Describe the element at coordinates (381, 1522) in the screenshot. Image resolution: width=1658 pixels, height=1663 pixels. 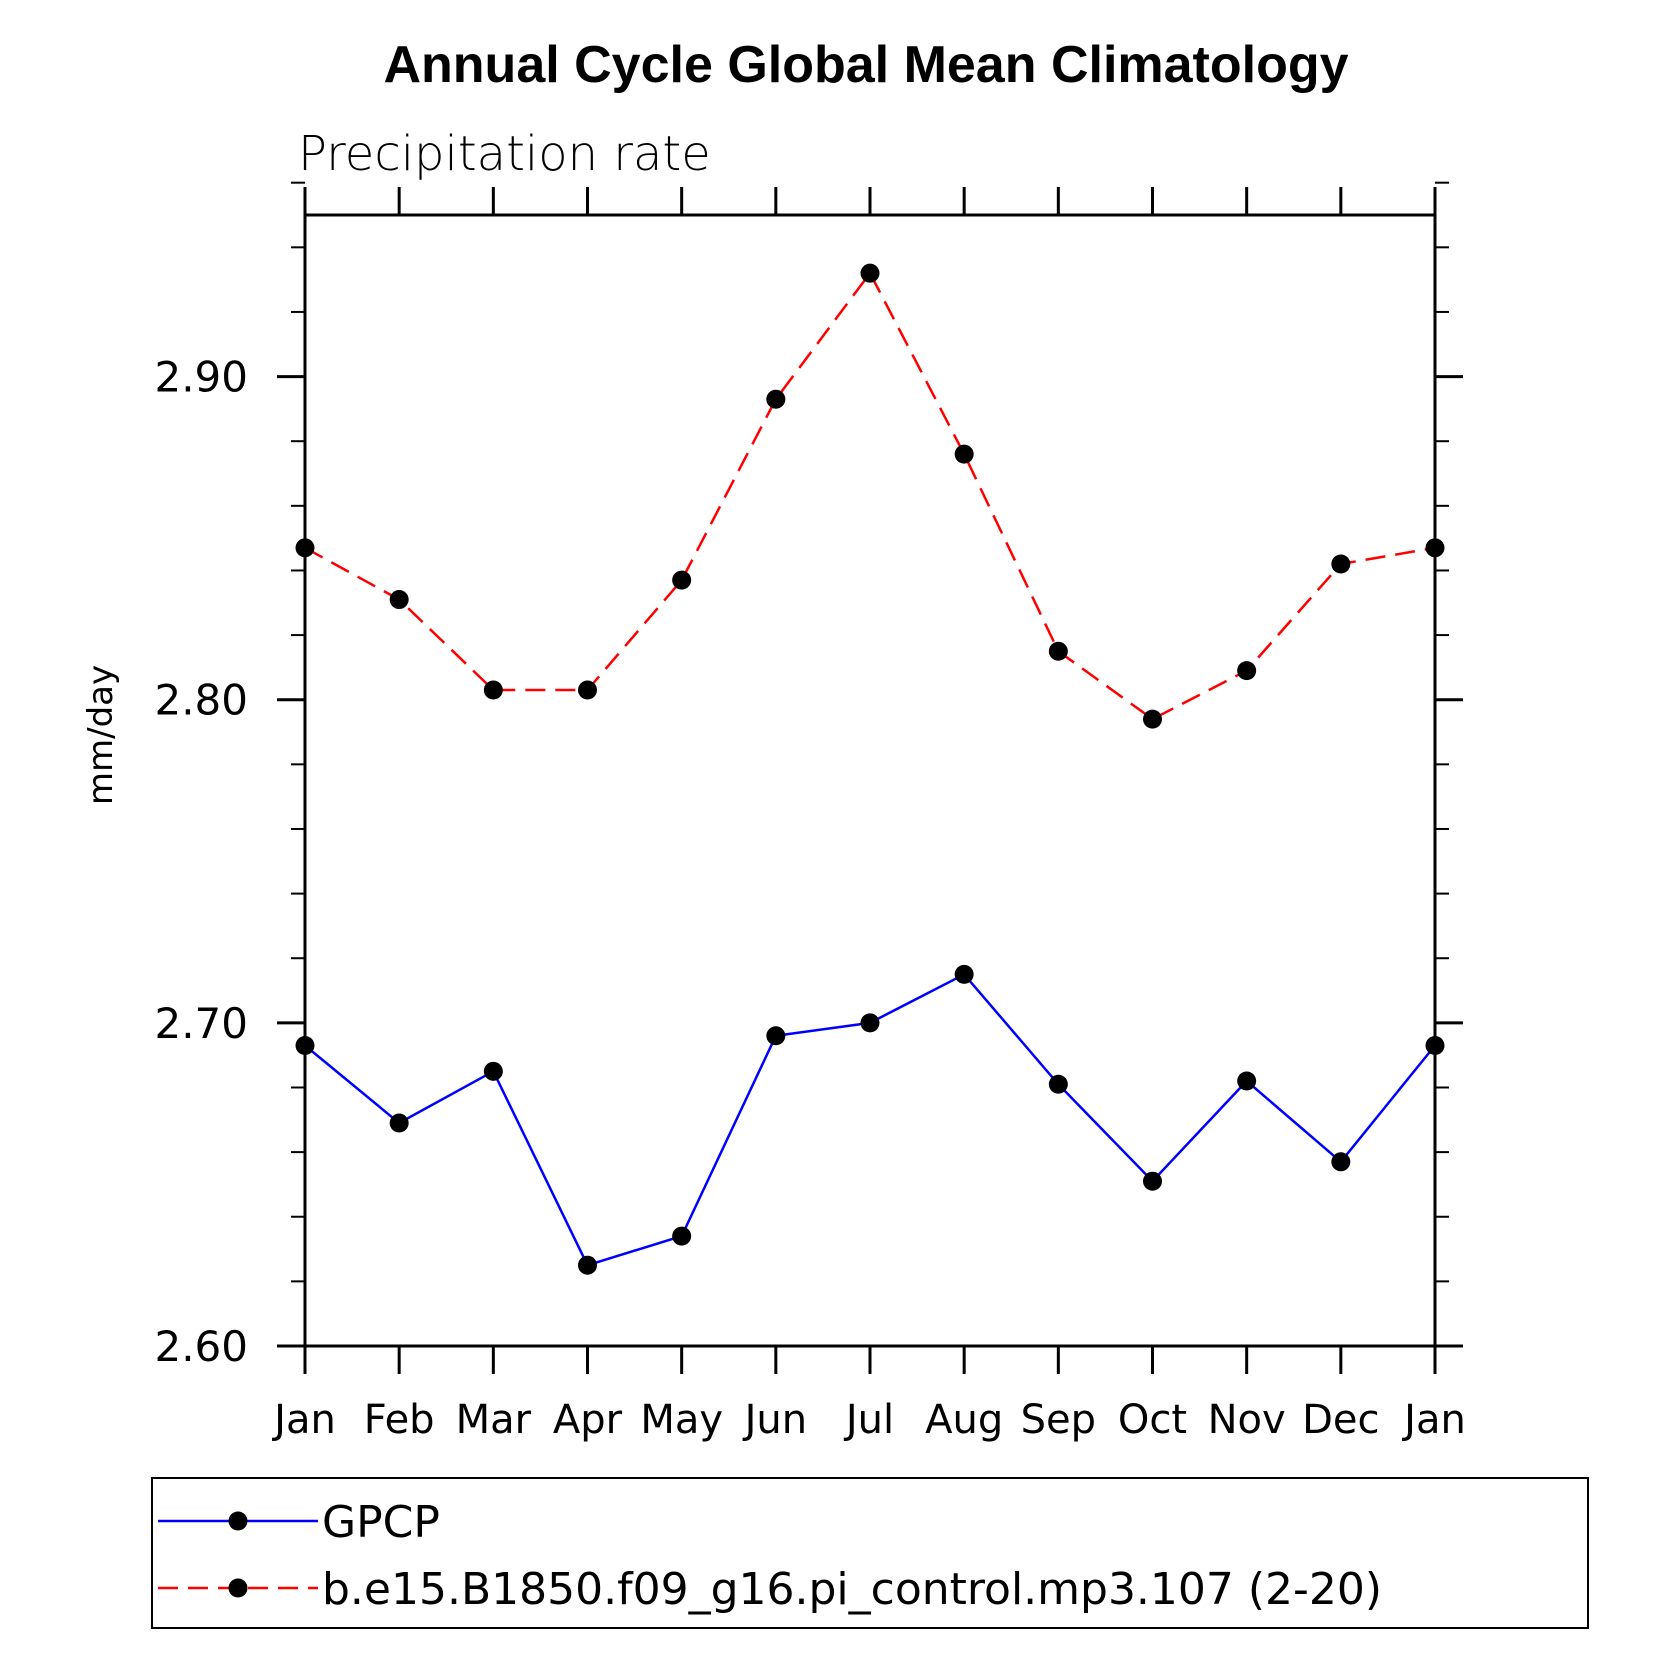
I see `legend-label-1: GPCP` at that location.